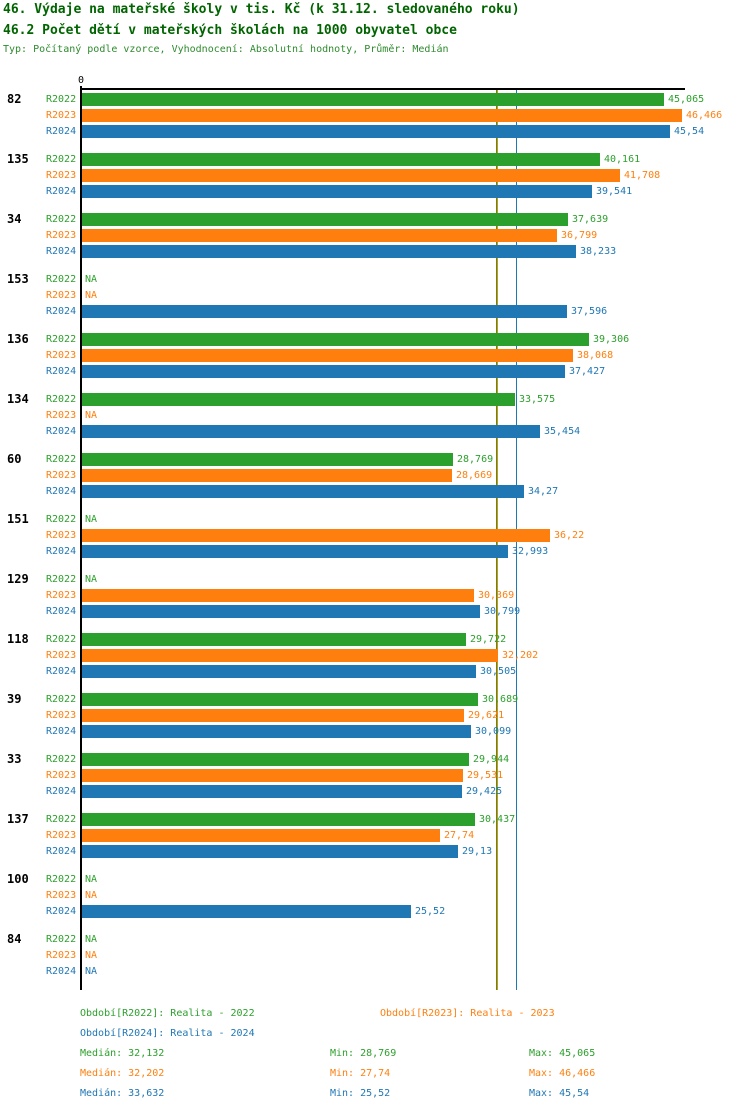  I want to click on group-label: 136, so click(18, 339).